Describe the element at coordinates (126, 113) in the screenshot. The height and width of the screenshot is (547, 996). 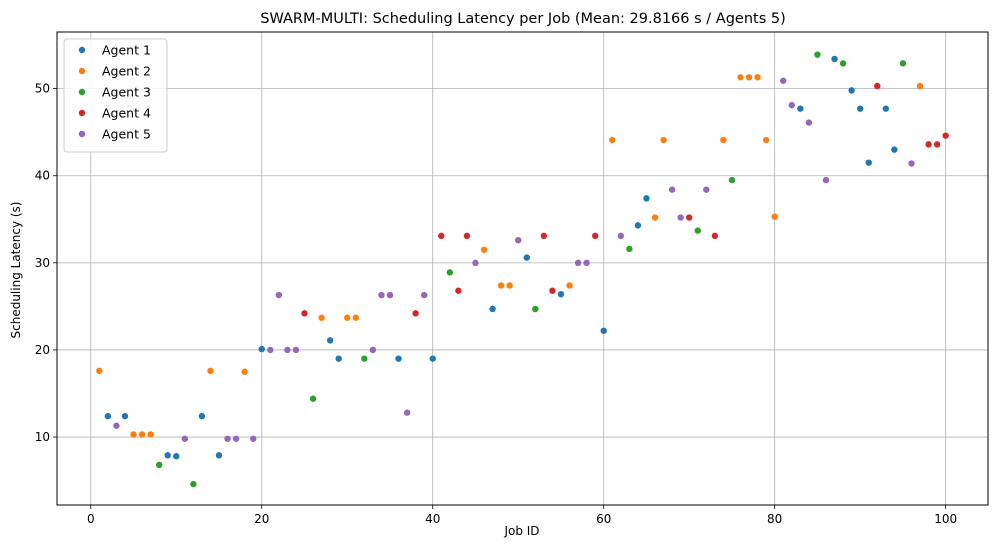
I see `legend-label: Agent 4` at that location.